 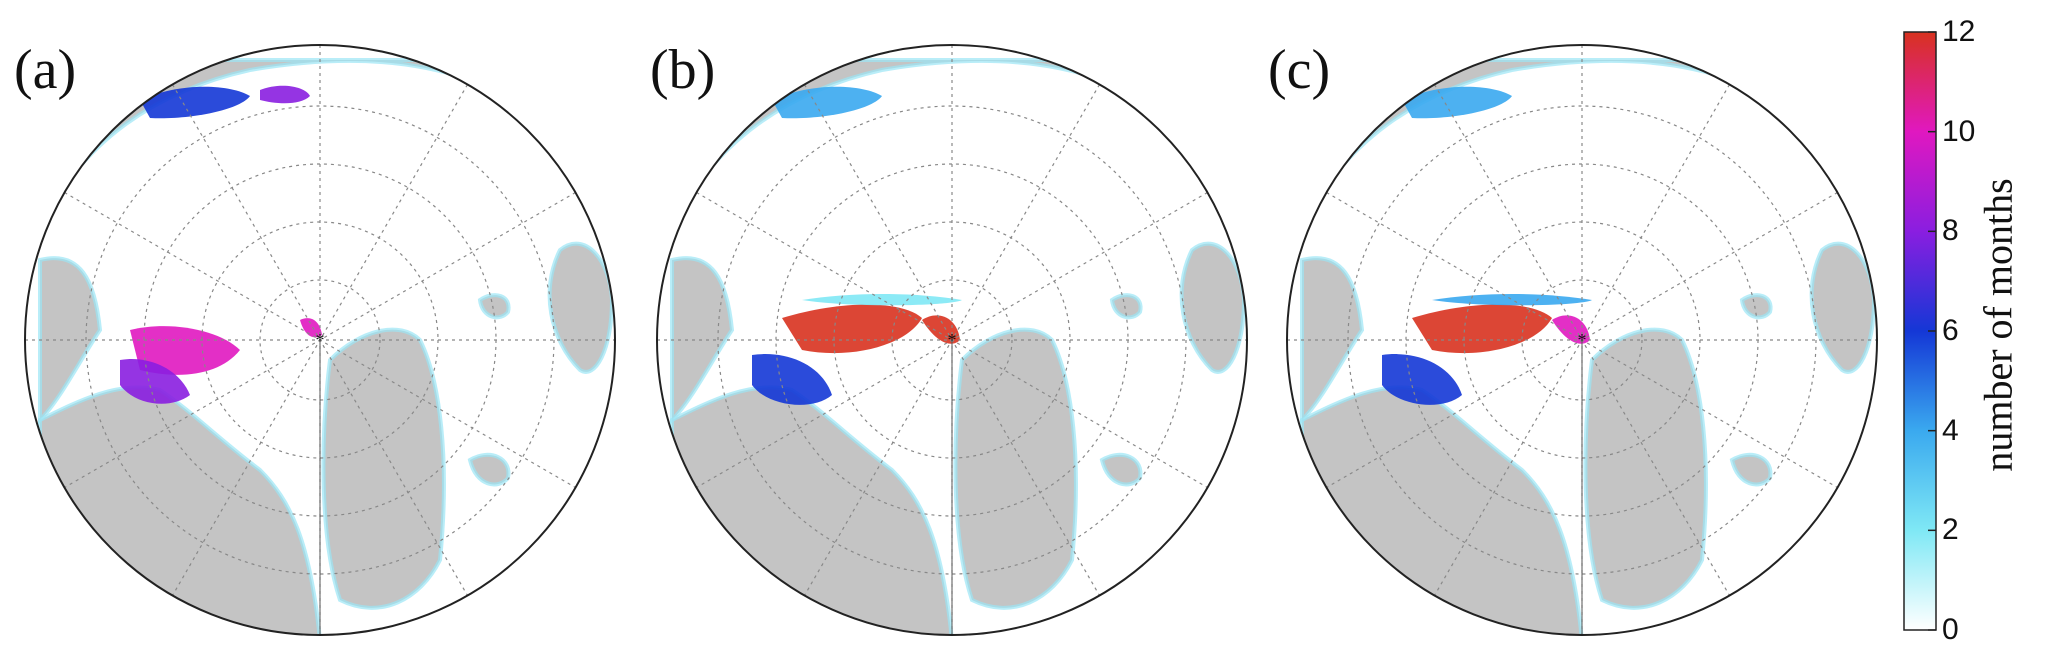 What do you see at coordinates (1950, 231) in the screenshot?
I see `colorbar-tick-label: 8` at bounding box center [1950, 231].